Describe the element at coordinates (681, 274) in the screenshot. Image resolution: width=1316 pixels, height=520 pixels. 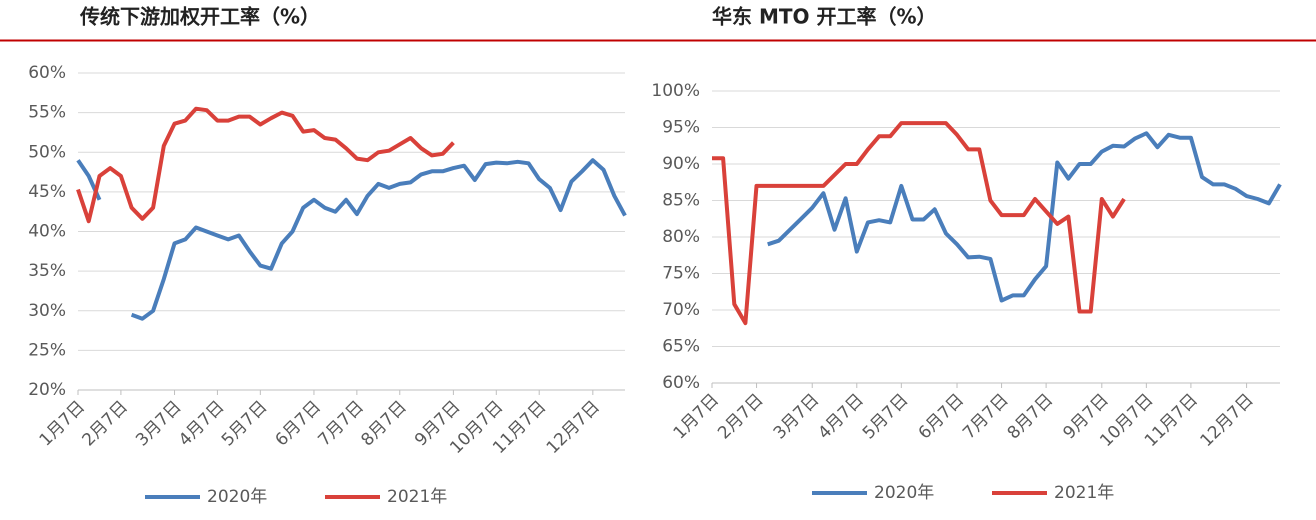
I see `y-tick-label: 75%` at that location.